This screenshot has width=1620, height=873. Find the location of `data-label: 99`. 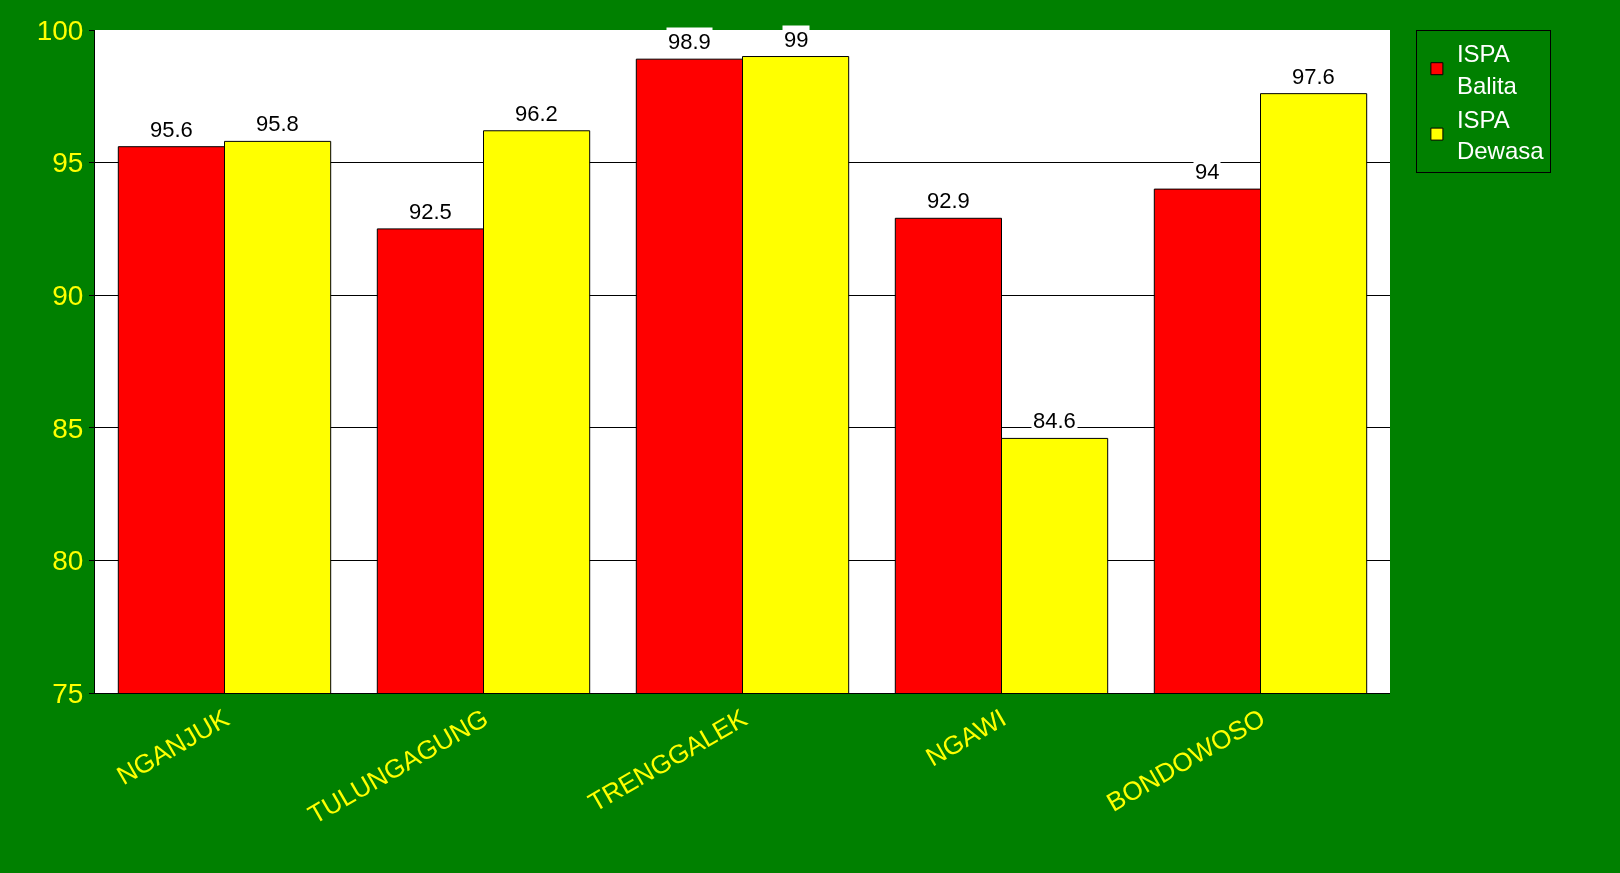

data-label: 99 is located at coordinates (796, 39).